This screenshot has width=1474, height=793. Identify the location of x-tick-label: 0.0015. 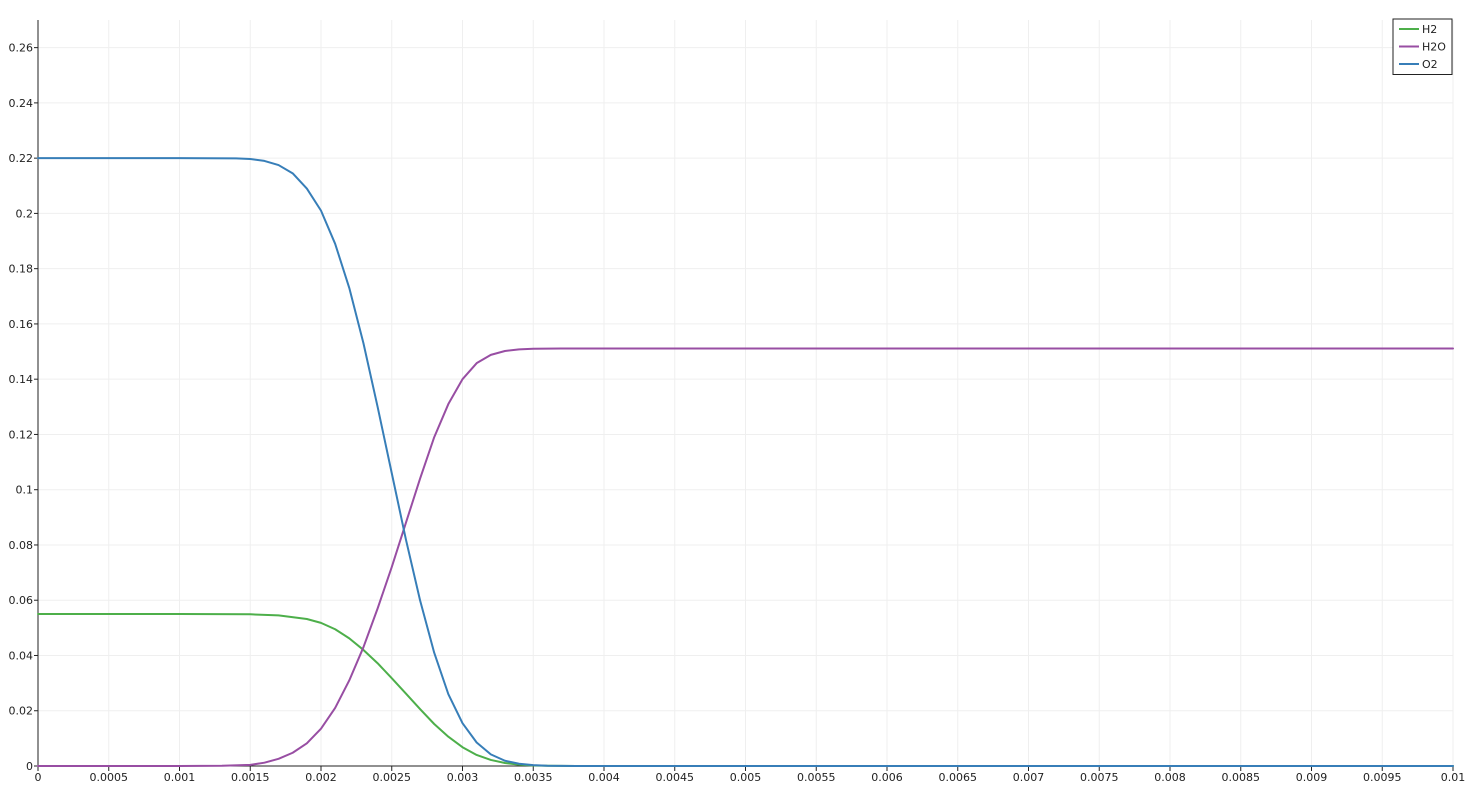
(250, 777).